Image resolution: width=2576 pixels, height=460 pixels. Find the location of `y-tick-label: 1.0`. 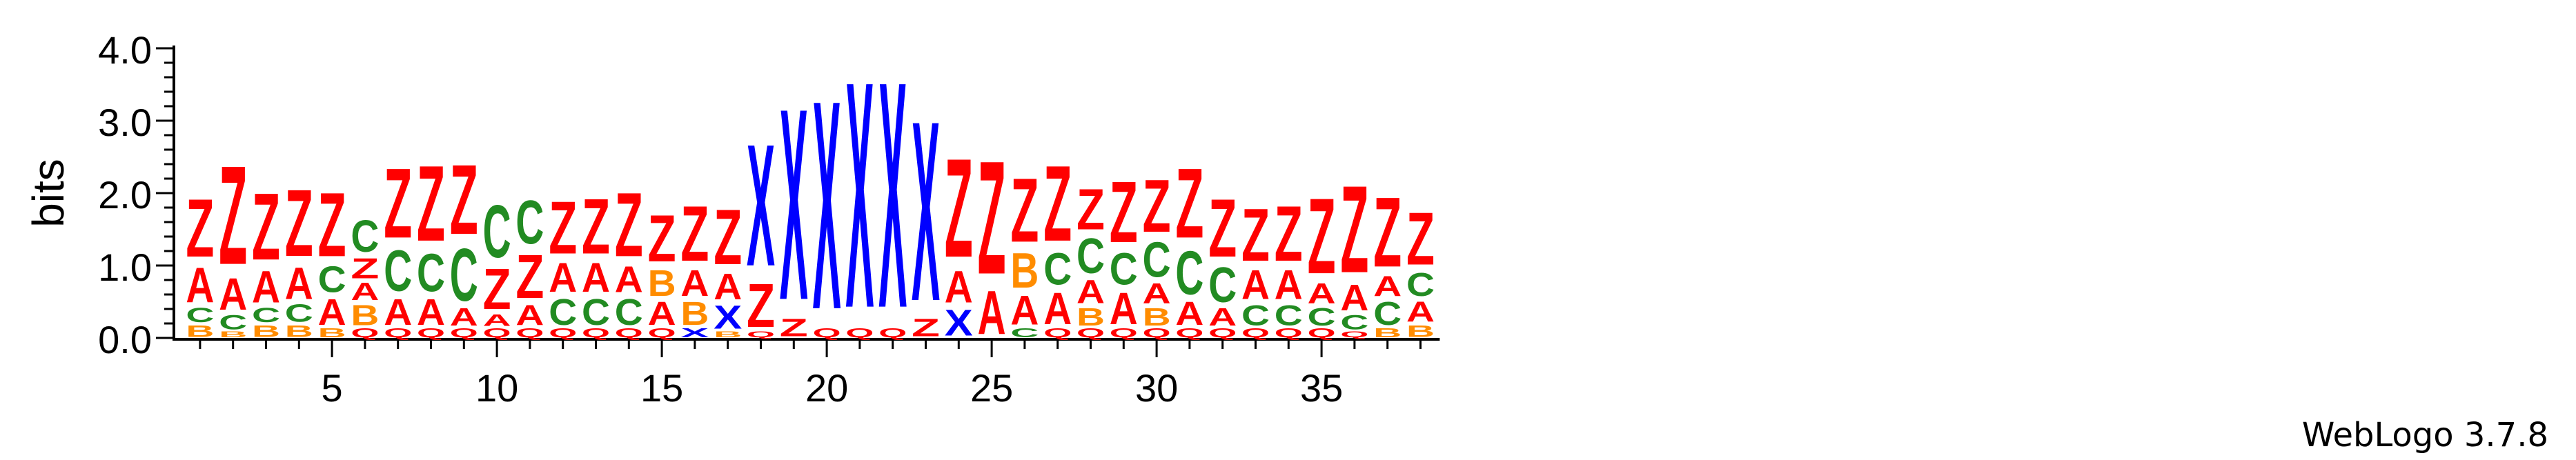

y-tick-label: 1.0 is located at coordinates (125, 267).